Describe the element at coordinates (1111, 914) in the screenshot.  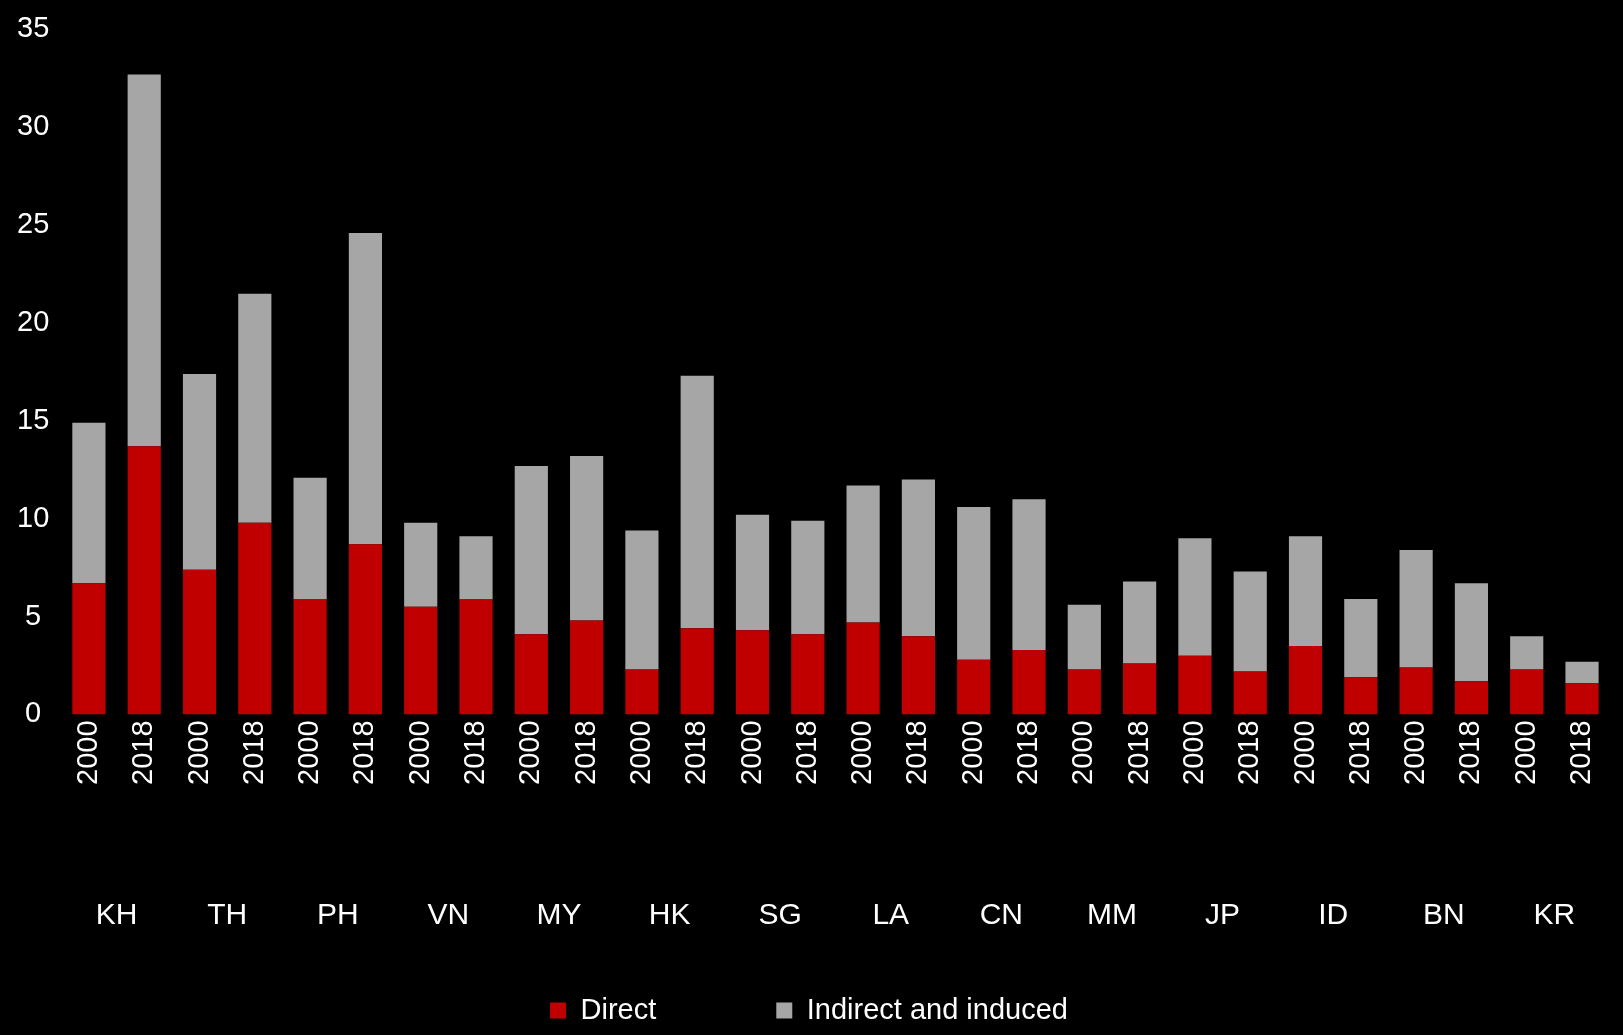
I see `text: MM` at that location.